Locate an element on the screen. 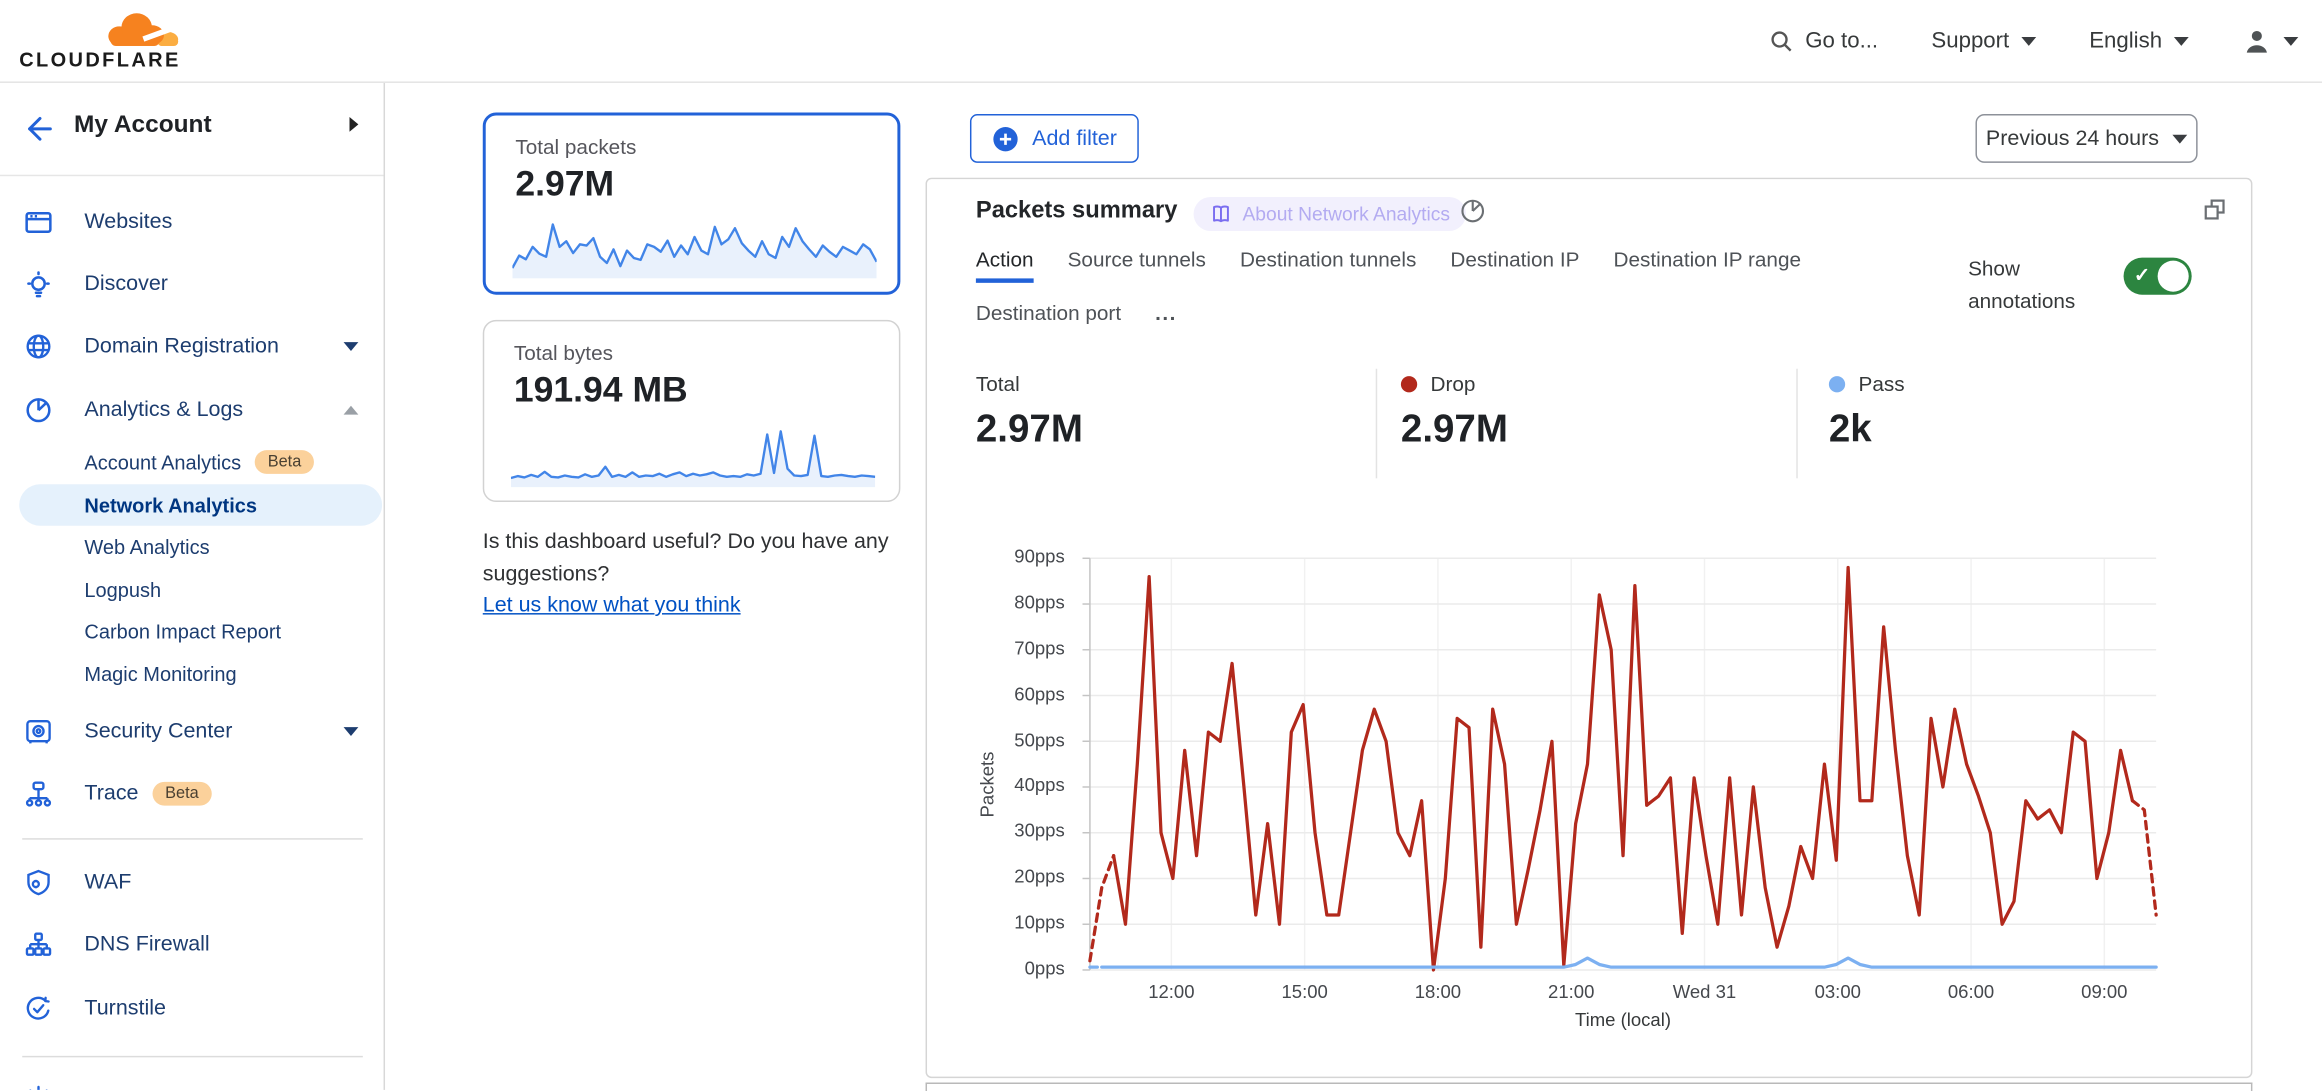  sidebar-item-analytics-logs: Analytics & Logs is located at coordinates (192, 410).